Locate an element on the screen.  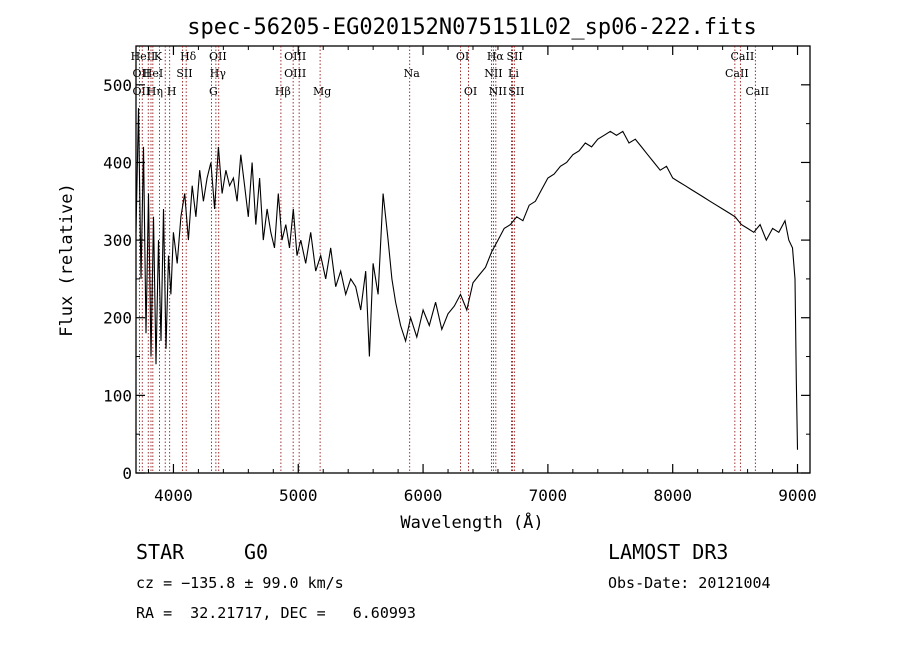
line-label-21: G is located at coordinates (213, 91).